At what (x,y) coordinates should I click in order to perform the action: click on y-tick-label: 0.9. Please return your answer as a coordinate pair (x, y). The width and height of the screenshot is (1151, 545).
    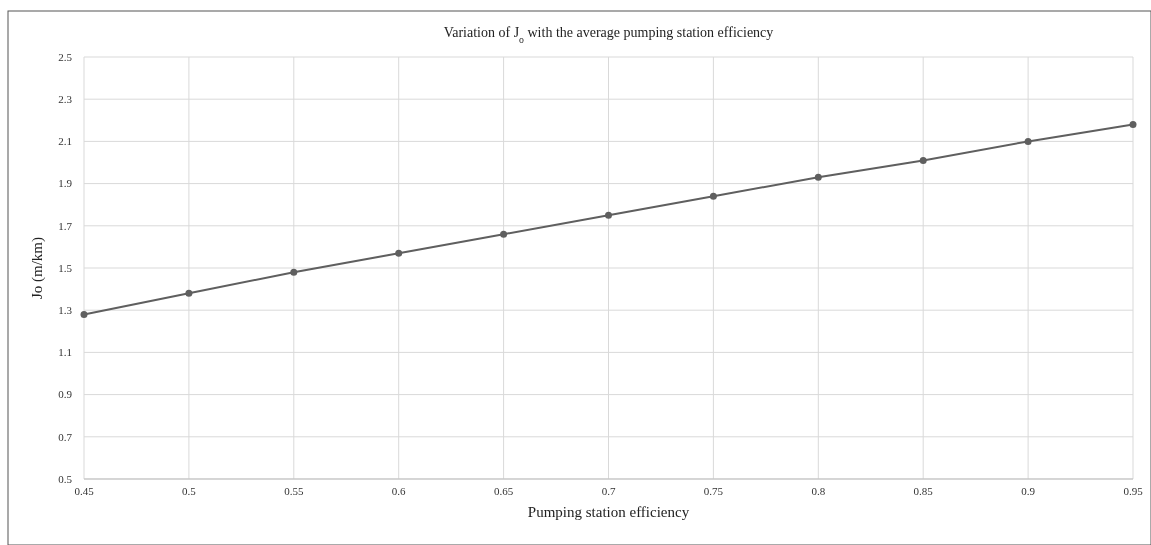
    Looking at the image, I should click on (65, 394).